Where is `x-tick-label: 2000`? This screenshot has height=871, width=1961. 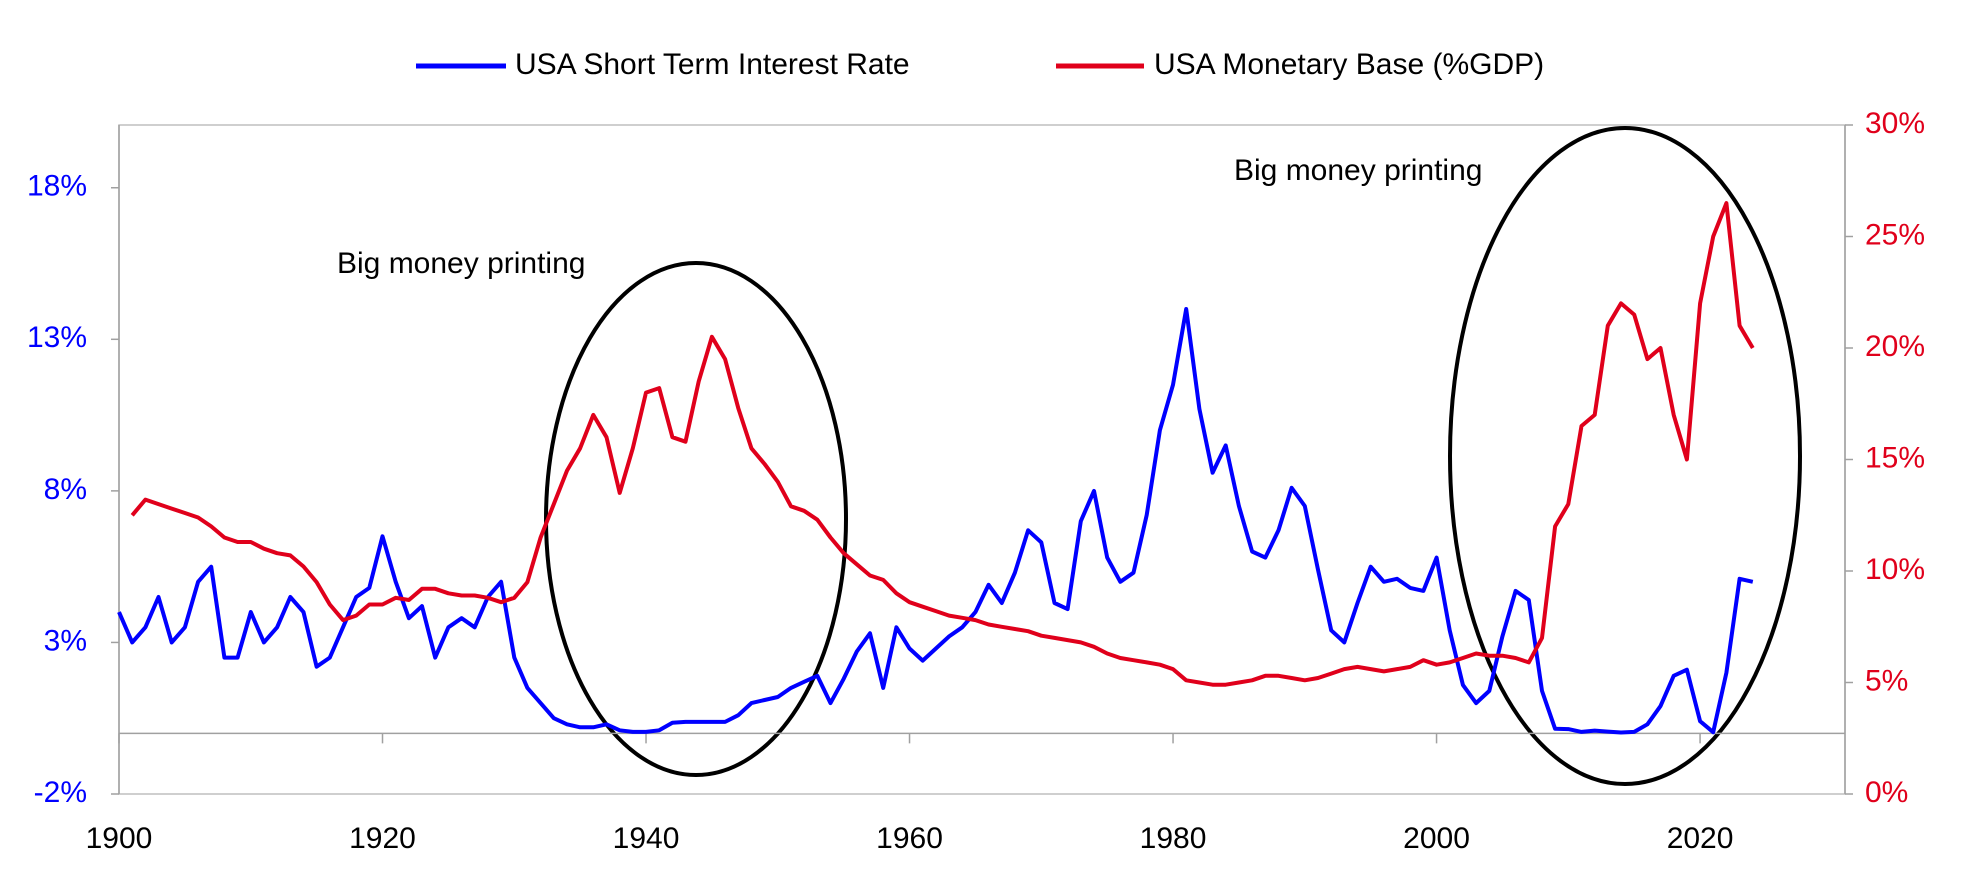
x-tick-label: 2000 is located at coordinates (1436, 838).